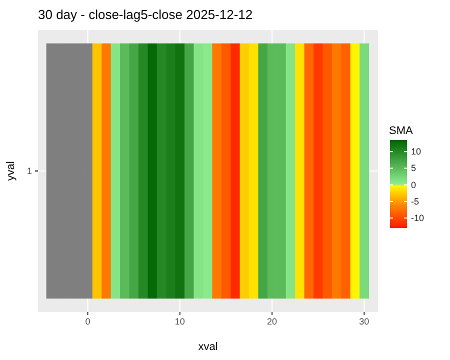 The image size is (450, 360). What do you see at coordinates (29, 171) in the screenshot?
I see `y-tick-label: 1` at bounding box center [29, 171].